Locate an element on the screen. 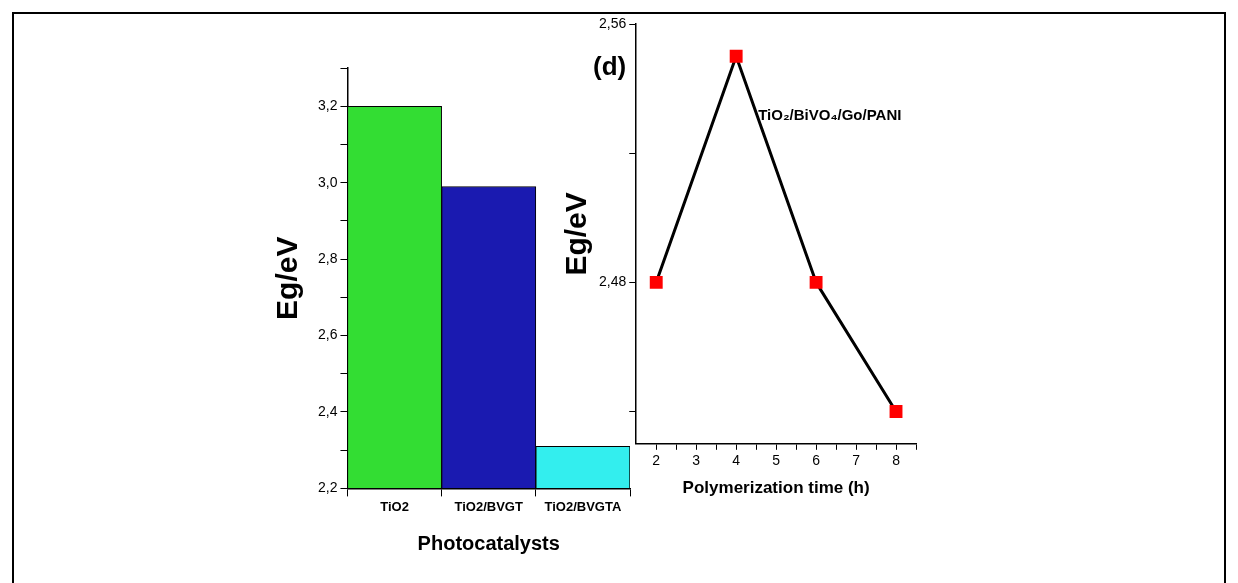  x-tick-label: 3 is located at coordinates (696, 460).